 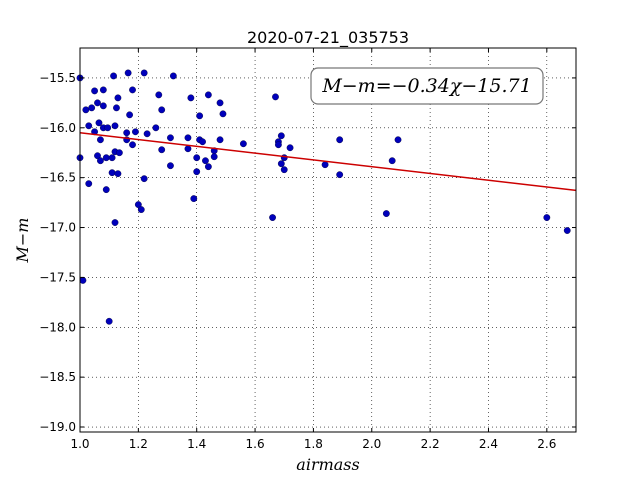 What do you see at coordinates (57, 228) in the screenshot?
I see `y-tick-label: −17.0` at bounding box center [57, 228].